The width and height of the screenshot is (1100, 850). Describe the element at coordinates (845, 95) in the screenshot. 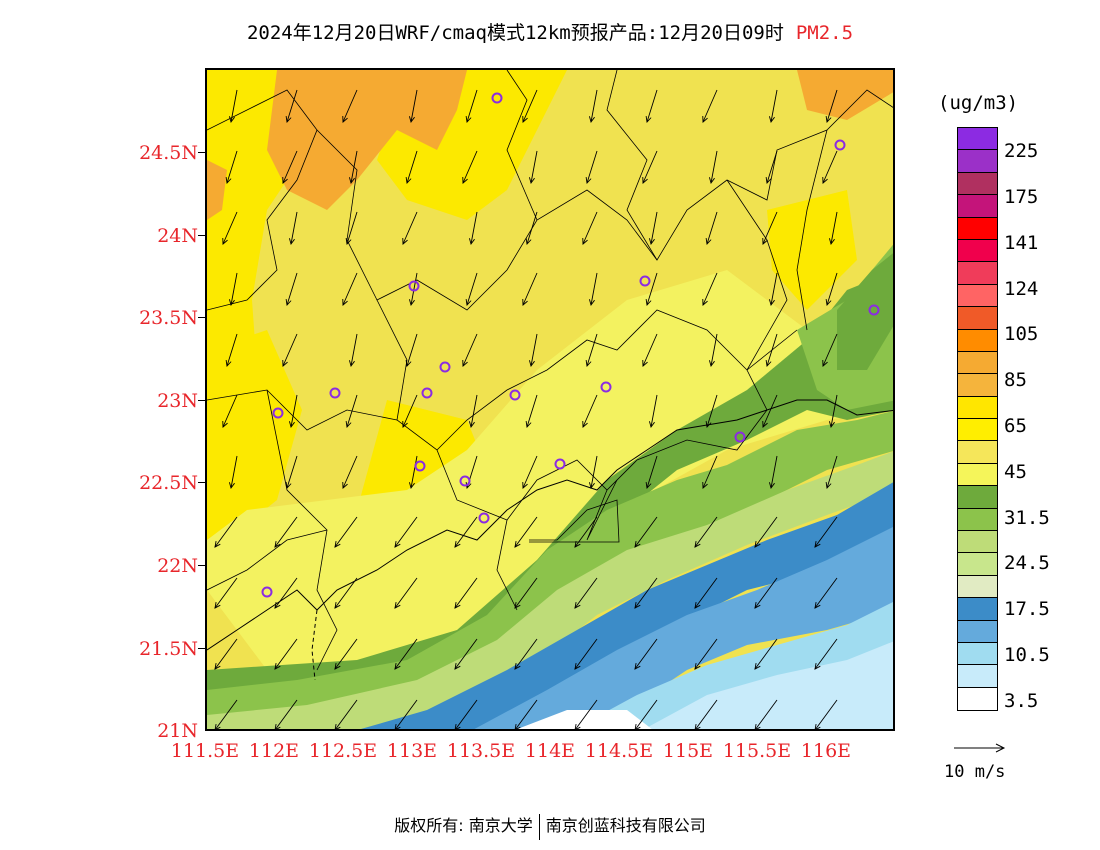

I see `field-85-105-ne` at that location.